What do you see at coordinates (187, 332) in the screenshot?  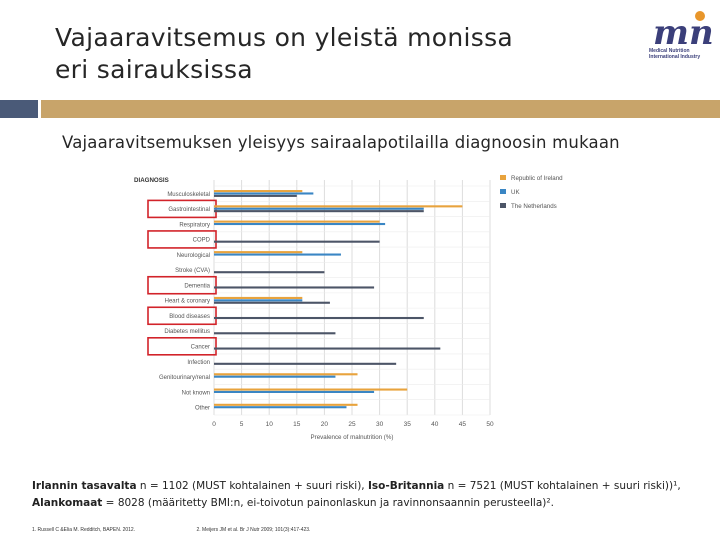 I see `category-label: Diabetes mellitus` at bounding box center [187, 332].